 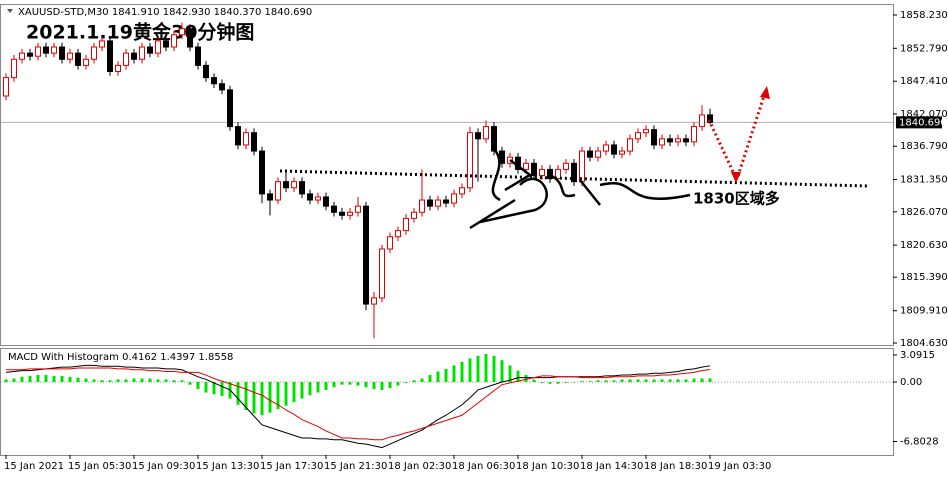 What do you see at coordinates (911, 382) in the screenshot?
I see `y-tick-label: 0.00` at bounding box center [911, 382].